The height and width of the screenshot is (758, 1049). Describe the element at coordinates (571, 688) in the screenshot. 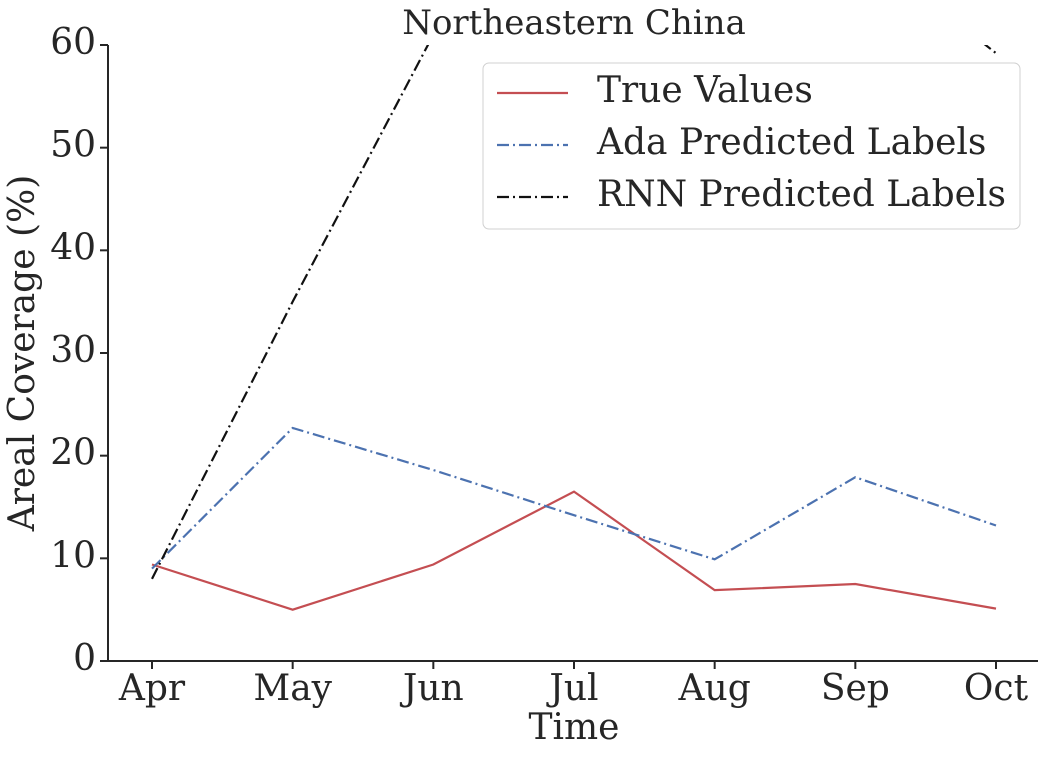

I see `x-tick-label: Jul` at that location.